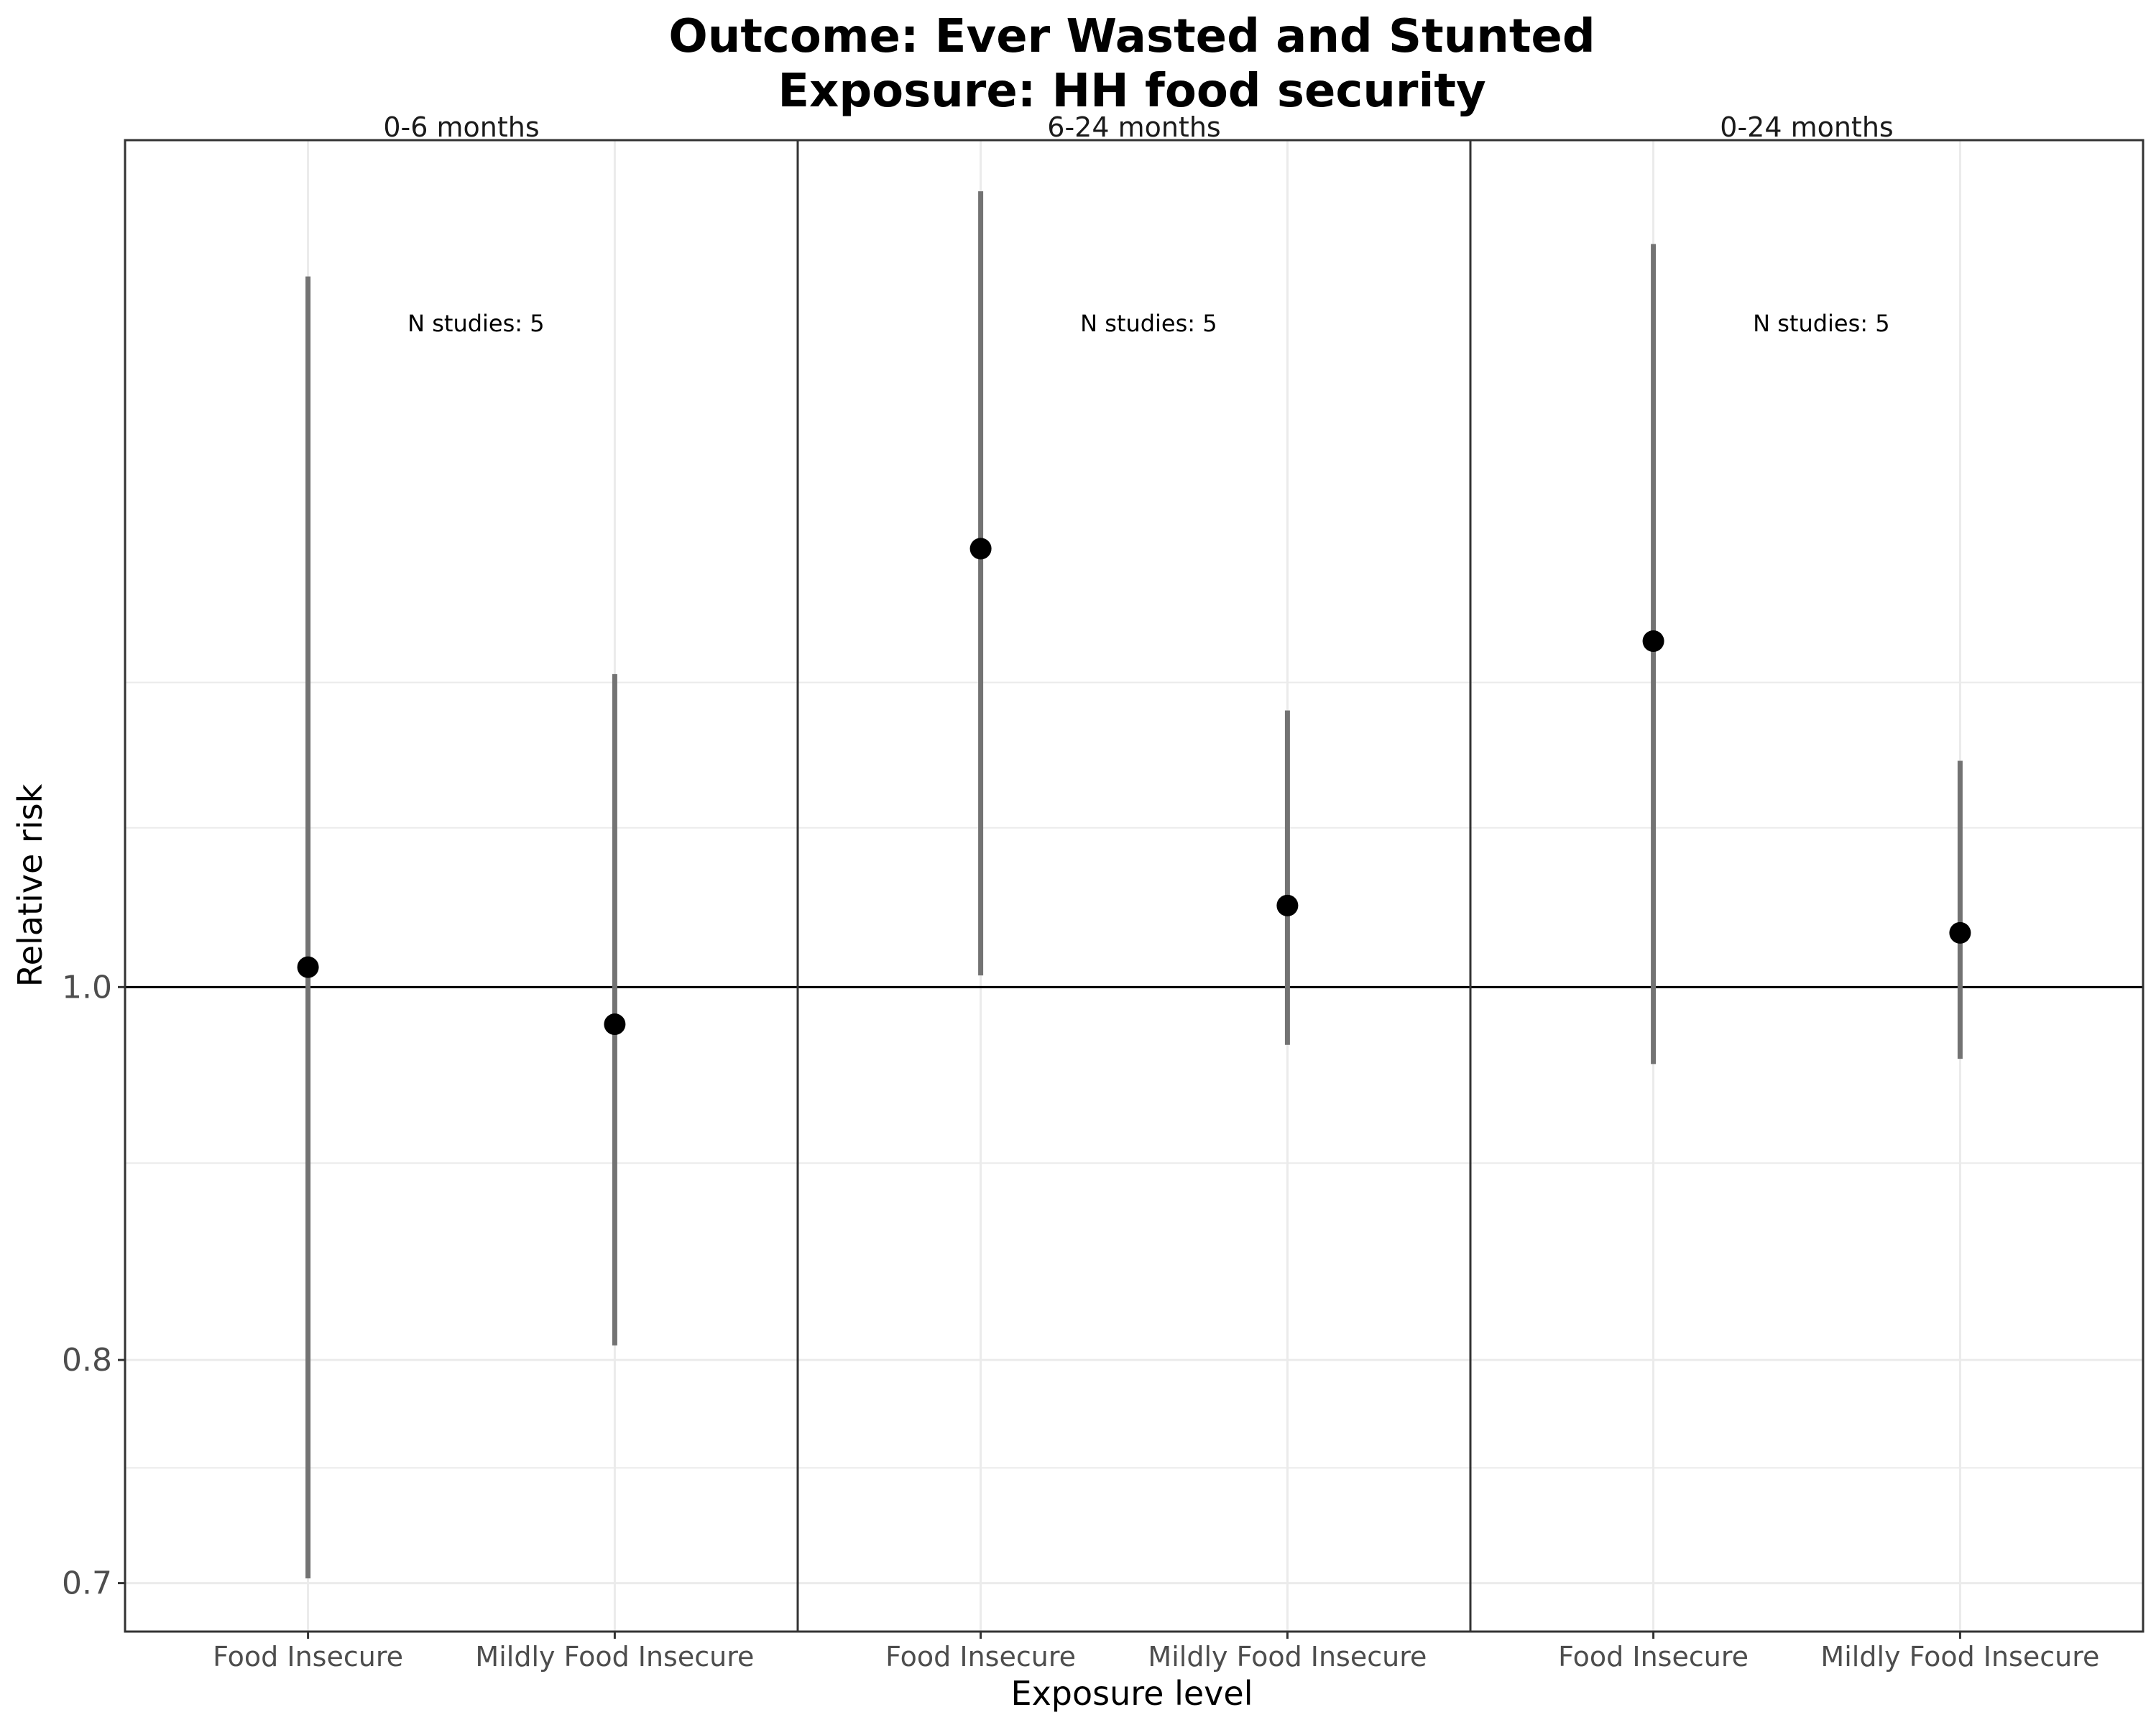 The height and width of the screenshot is (1725, 2156). Describe the element at coordinates (461, 127) in the screenshot. I see `panel-label: 0-6 months` at that location.